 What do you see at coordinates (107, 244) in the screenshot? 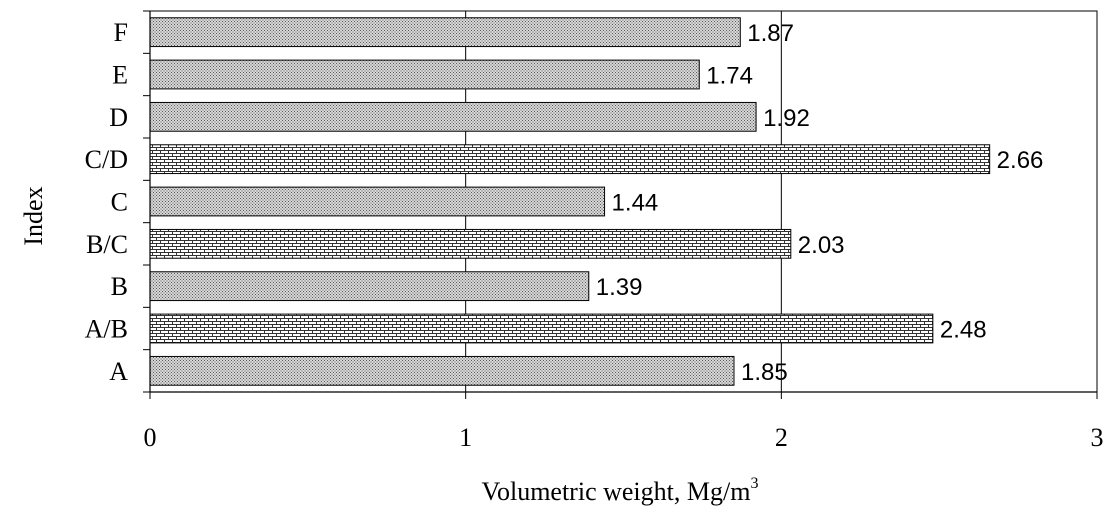
I see `category-label-b-c: B/C` at bounding box center [107, 244].